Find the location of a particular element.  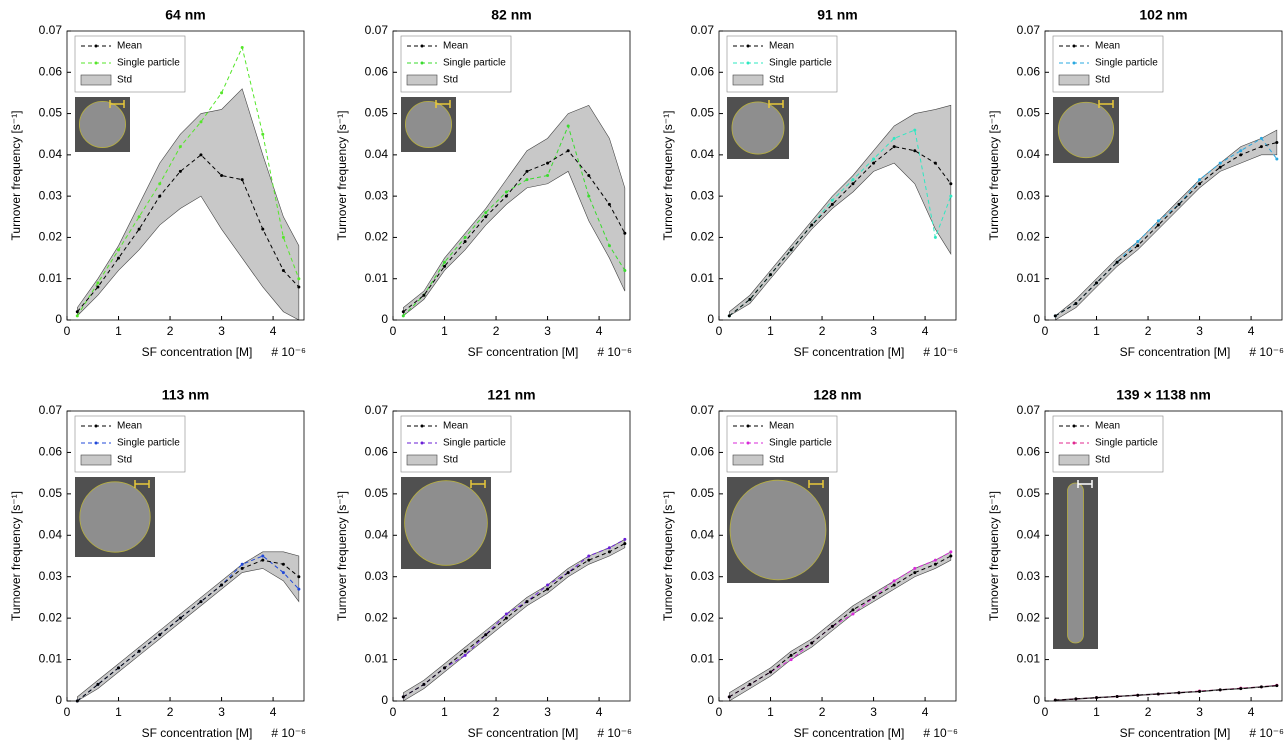

inset-particle is located at coordinates (428, 125).